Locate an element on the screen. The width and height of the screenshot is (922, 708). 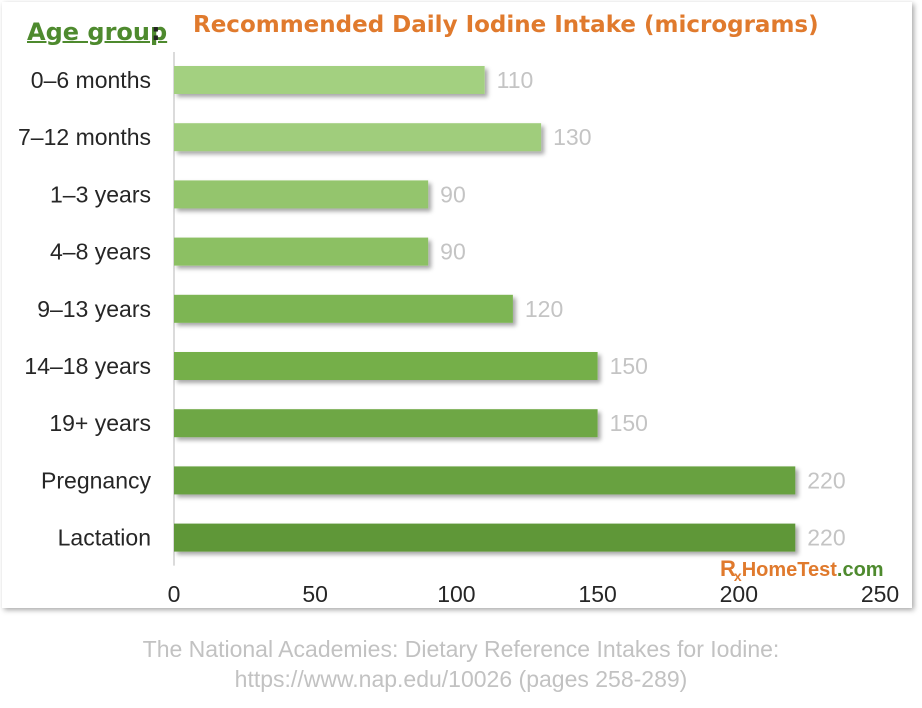
category-label: 14–18 years is located at coordinates (87, 366).